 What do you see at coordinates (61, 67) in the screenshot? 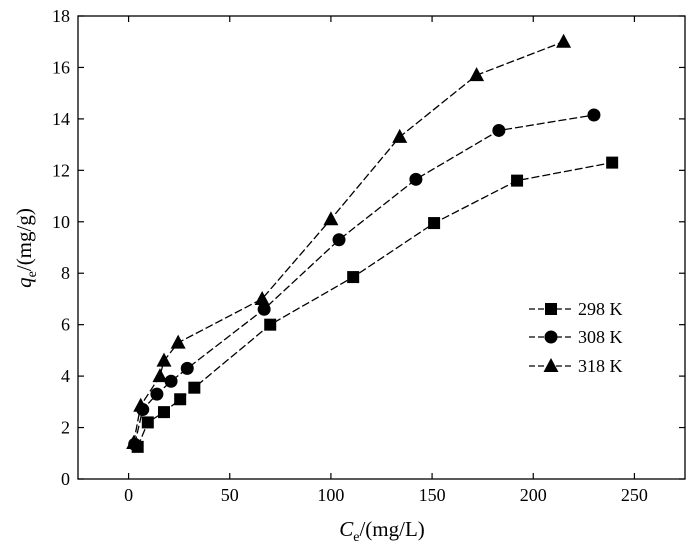
I see `y-tick-label: 16` at bounding box center [61, 67].